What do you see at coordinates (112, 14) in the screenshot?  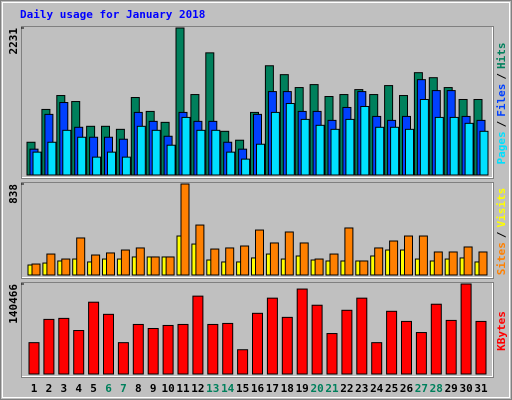 I see `chart-title: Daily usage for January 2018` at bounding box center [112, 14].